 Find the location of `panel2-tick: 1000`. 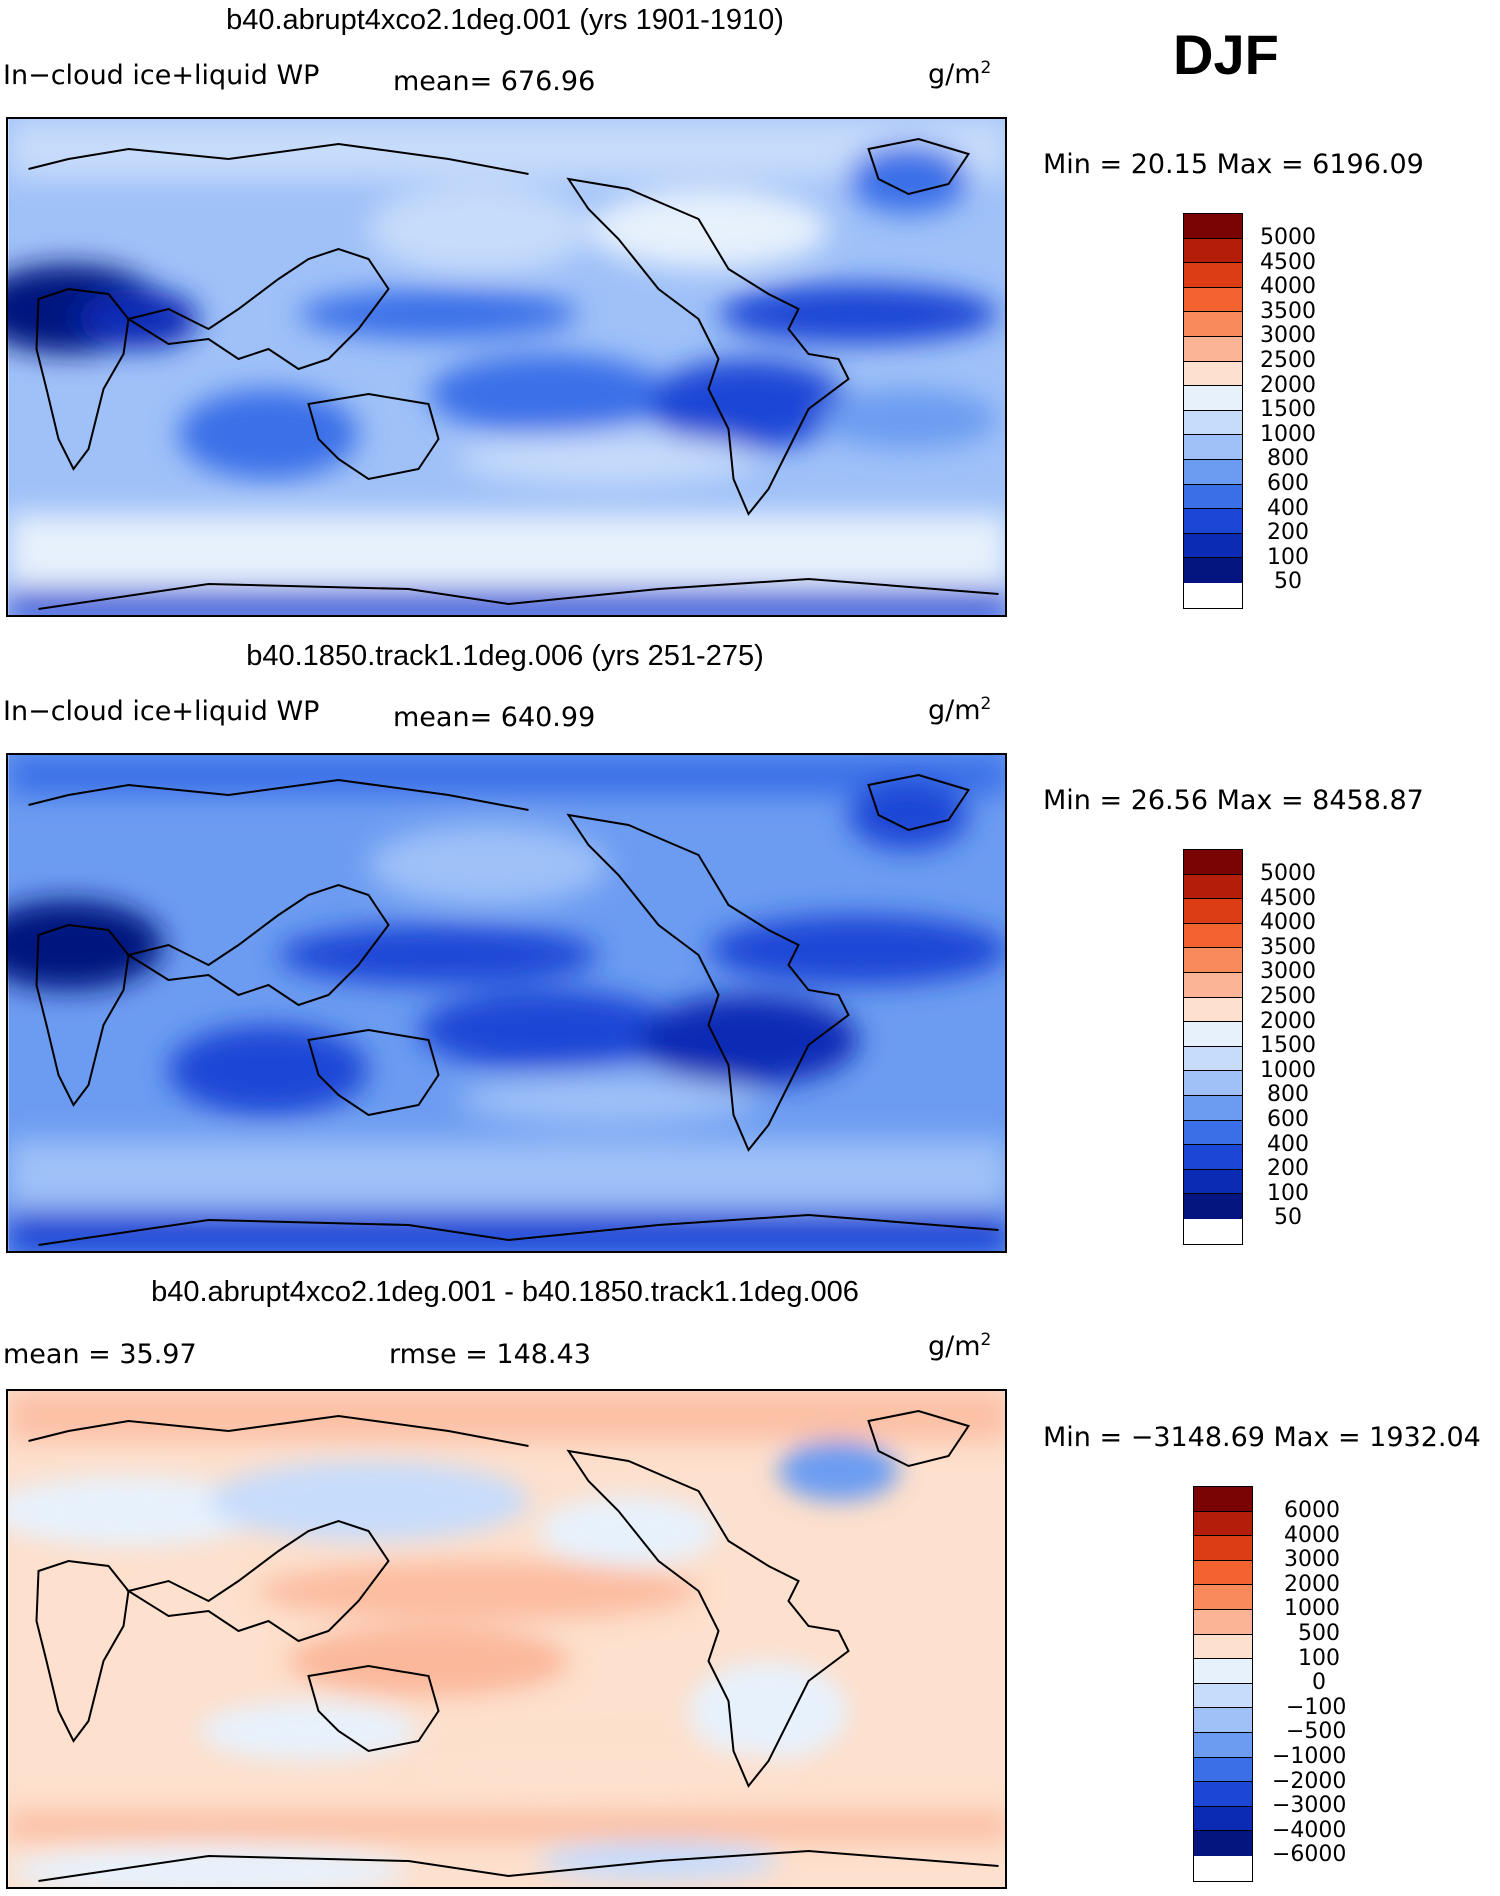

panel2-tick: 1000 is located at coordinates (1288, 1070).